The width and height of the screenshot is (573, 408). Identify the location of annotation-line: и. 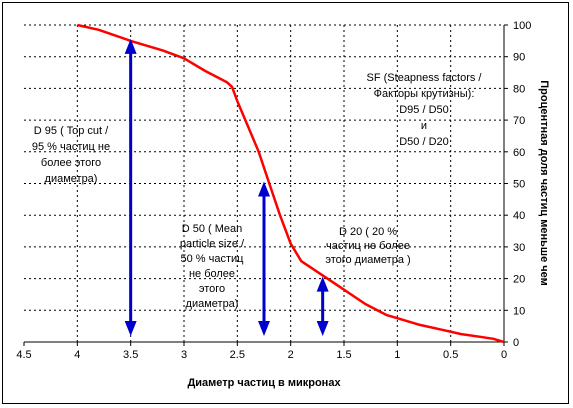
(424, 126).